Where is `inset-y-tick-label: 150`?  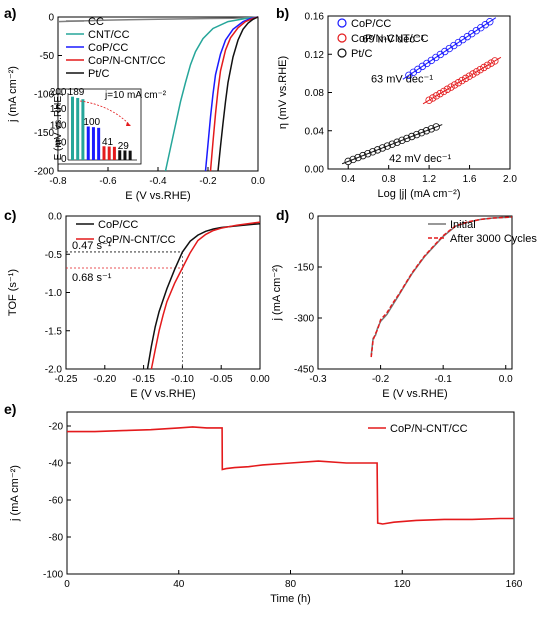
inset-y-tick-label: 150 is located at coordinates (58, 109).